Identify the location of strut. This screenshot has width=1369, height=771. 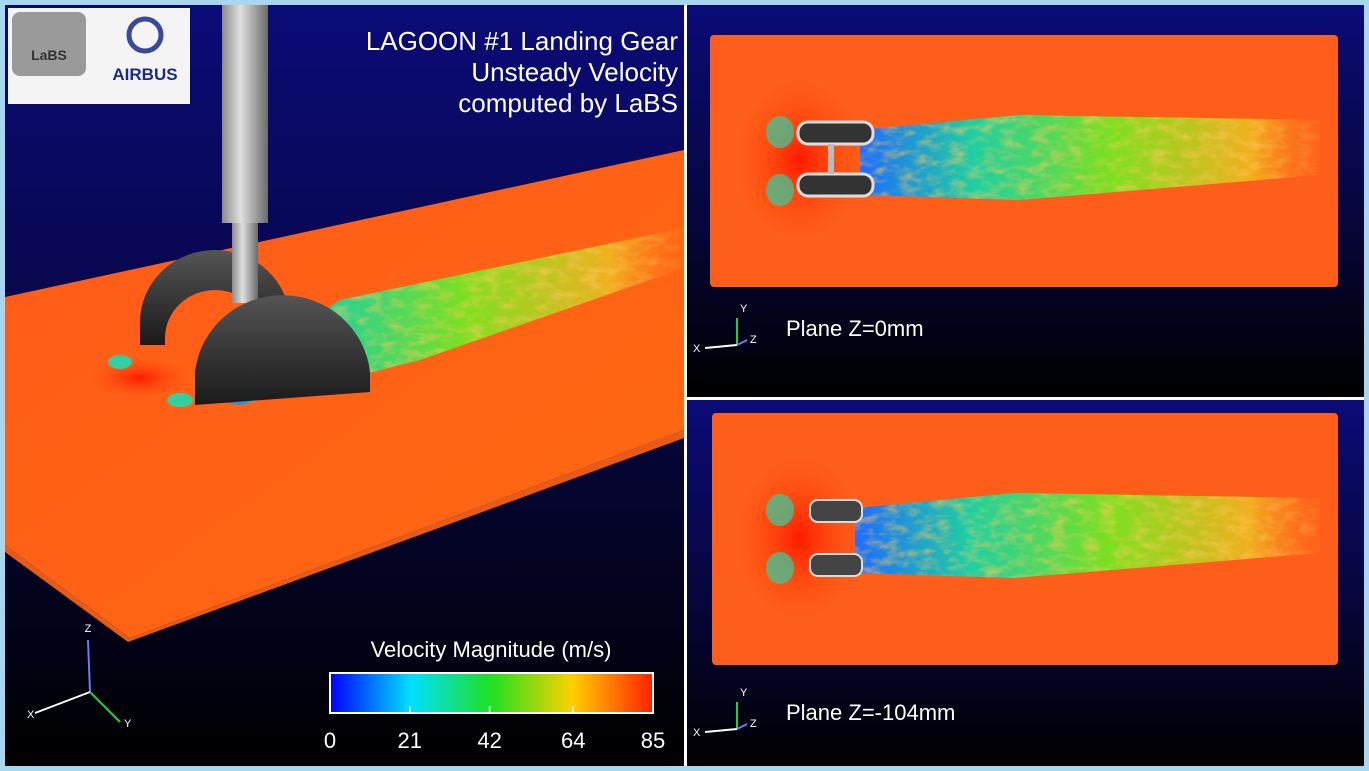
(245, 114).